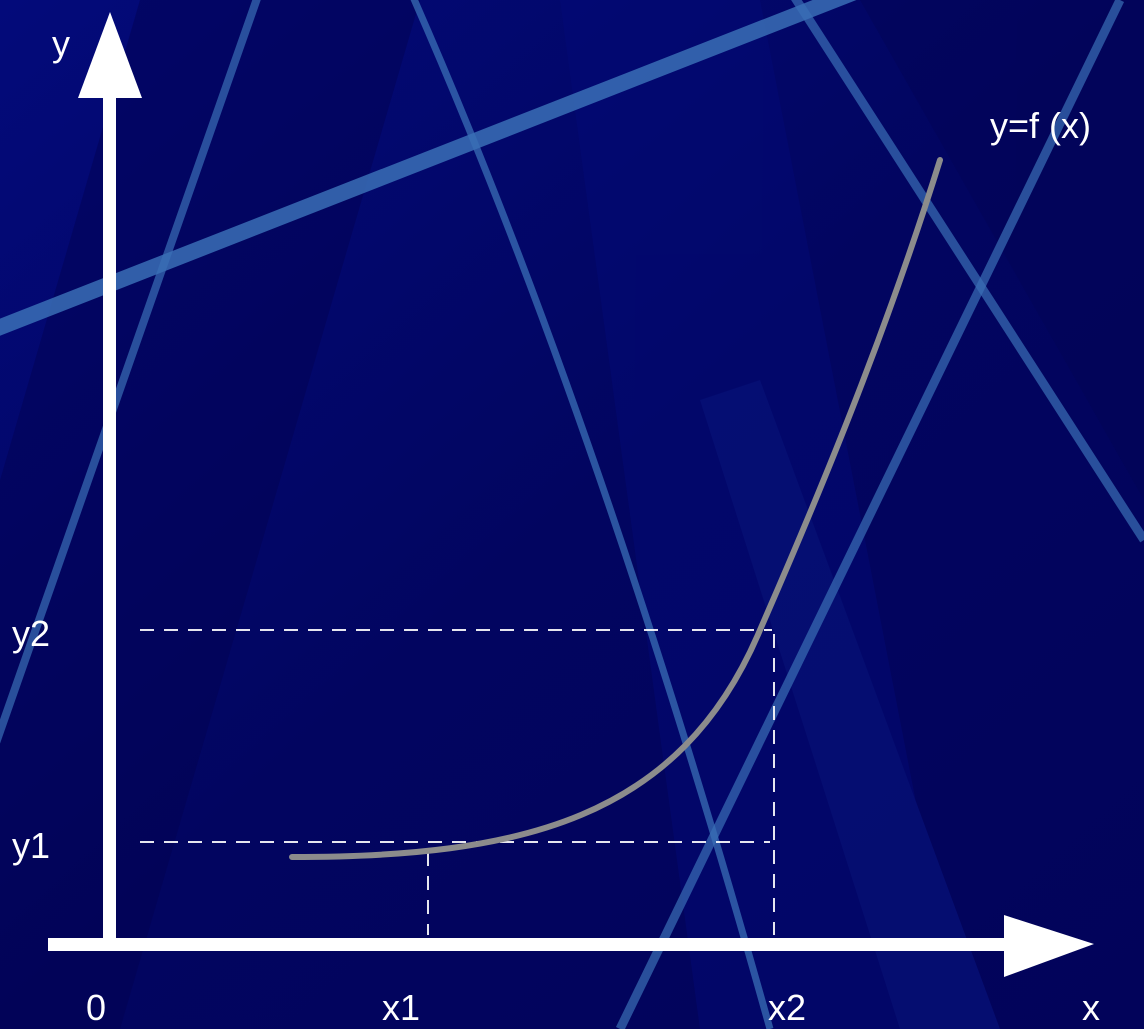 Image resolution: width=1144 pixels, height=1029 pixels. I want to click on curve-label: y=f (x), so click(1040, 125).